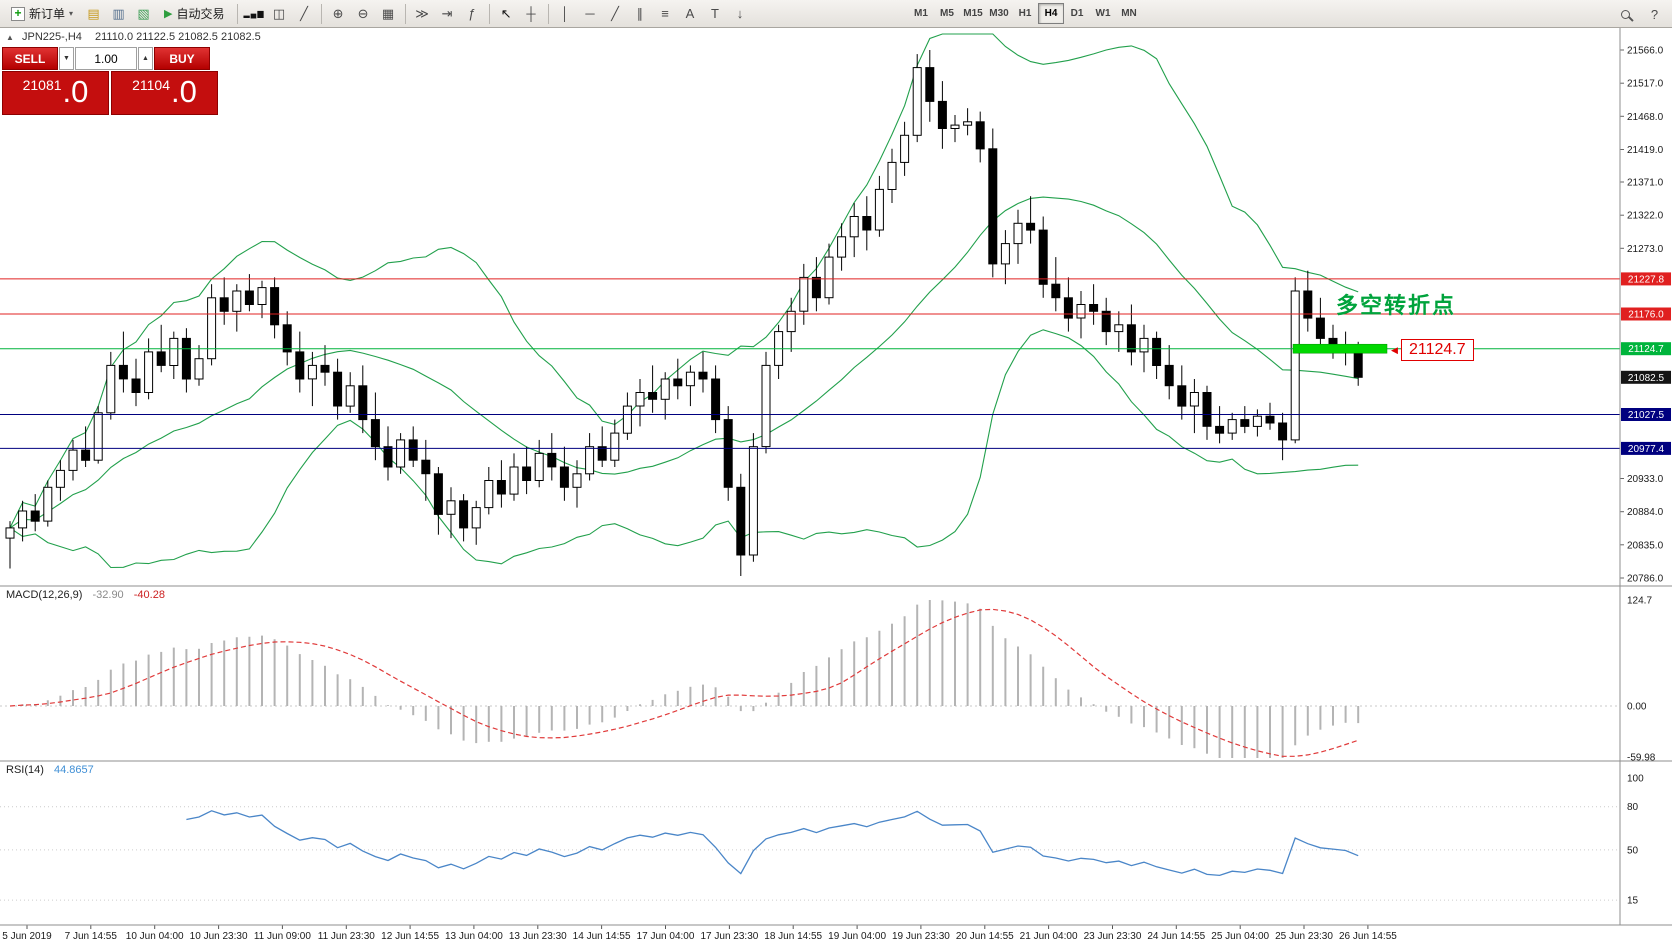 Image resolution: width=1672 pixels, height=946 pixels. I want to click on chart-shift-button: ⇥, so click(447, 14).